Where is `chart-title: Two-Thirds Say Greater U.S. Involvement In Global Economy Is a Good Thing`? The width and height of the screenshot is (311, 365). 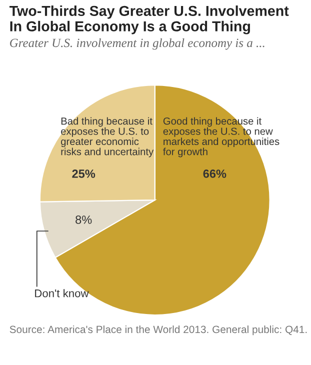
chart-title: Two-Thirds Say Greater U.S. Involvement In Global Economy Is a Good Thing is located at coordinates (149, 19).